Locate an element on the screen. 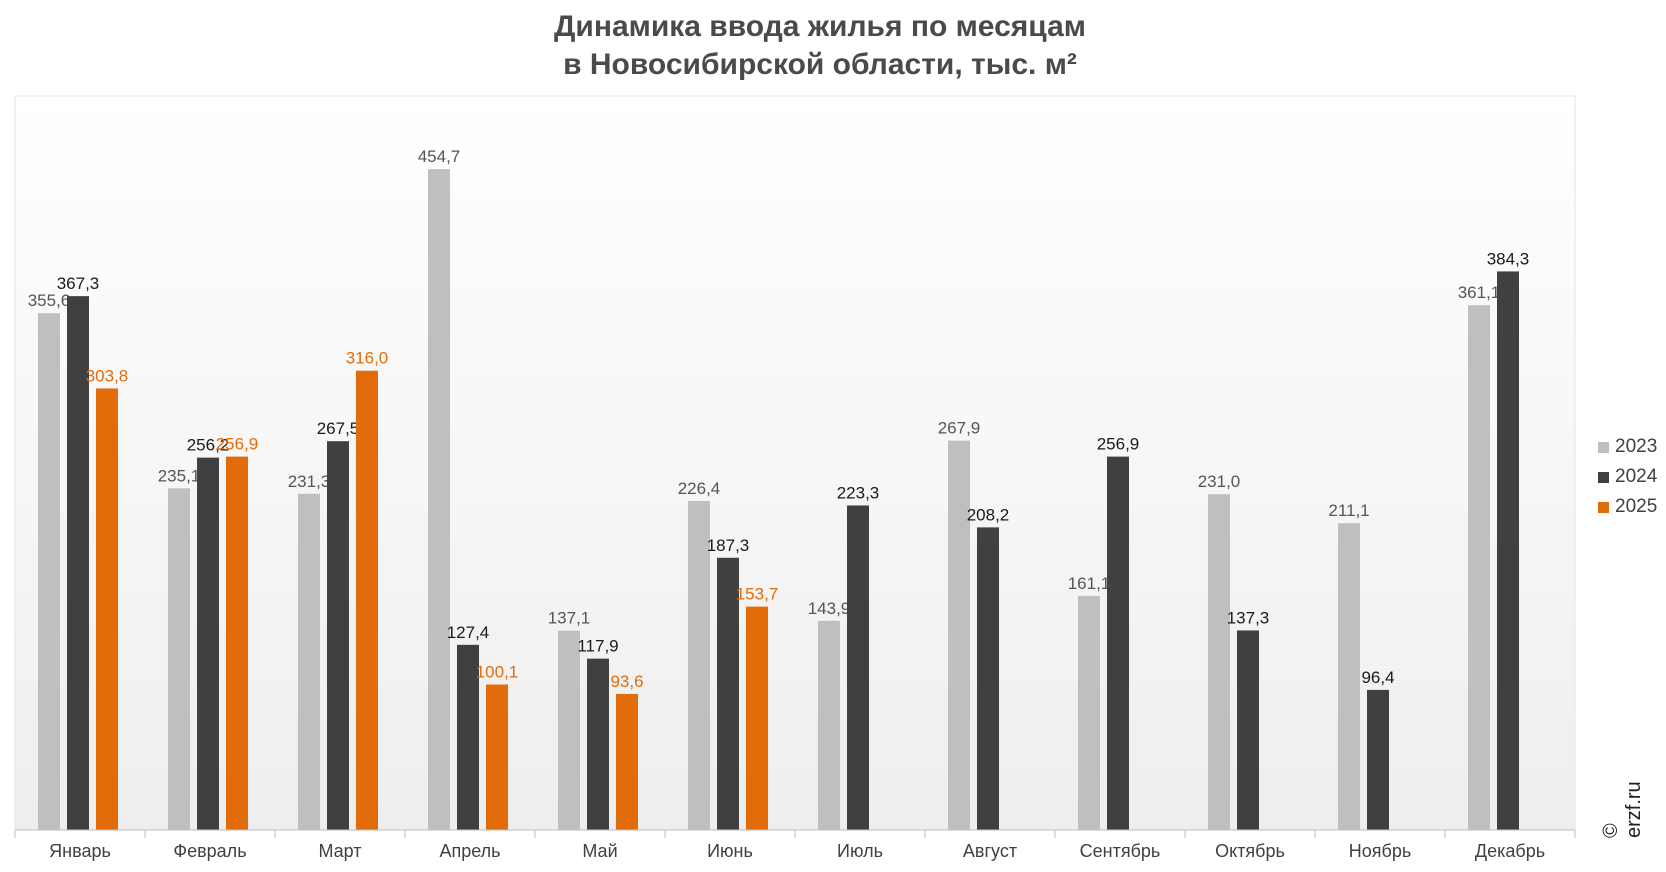 The height and width of the screenshot is (872, 1666). data-label-2024-6: 187,3 is located at coordinates (728, 545).